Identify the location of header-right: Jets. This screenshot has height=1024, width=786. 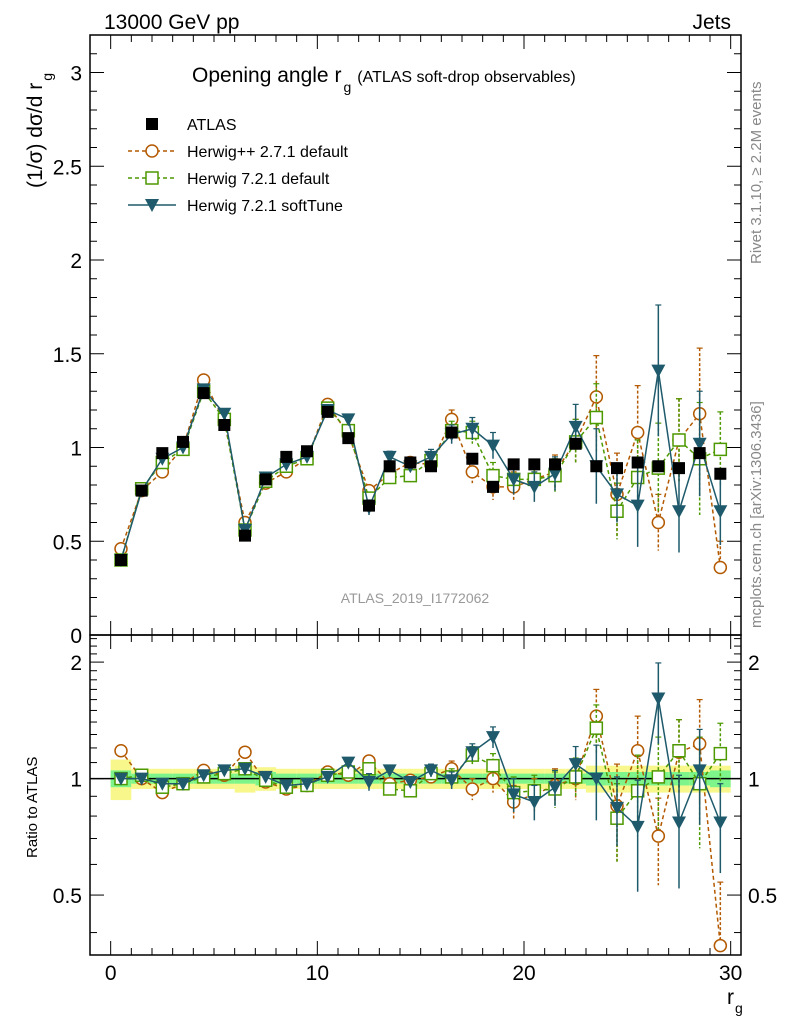
(711, 22).